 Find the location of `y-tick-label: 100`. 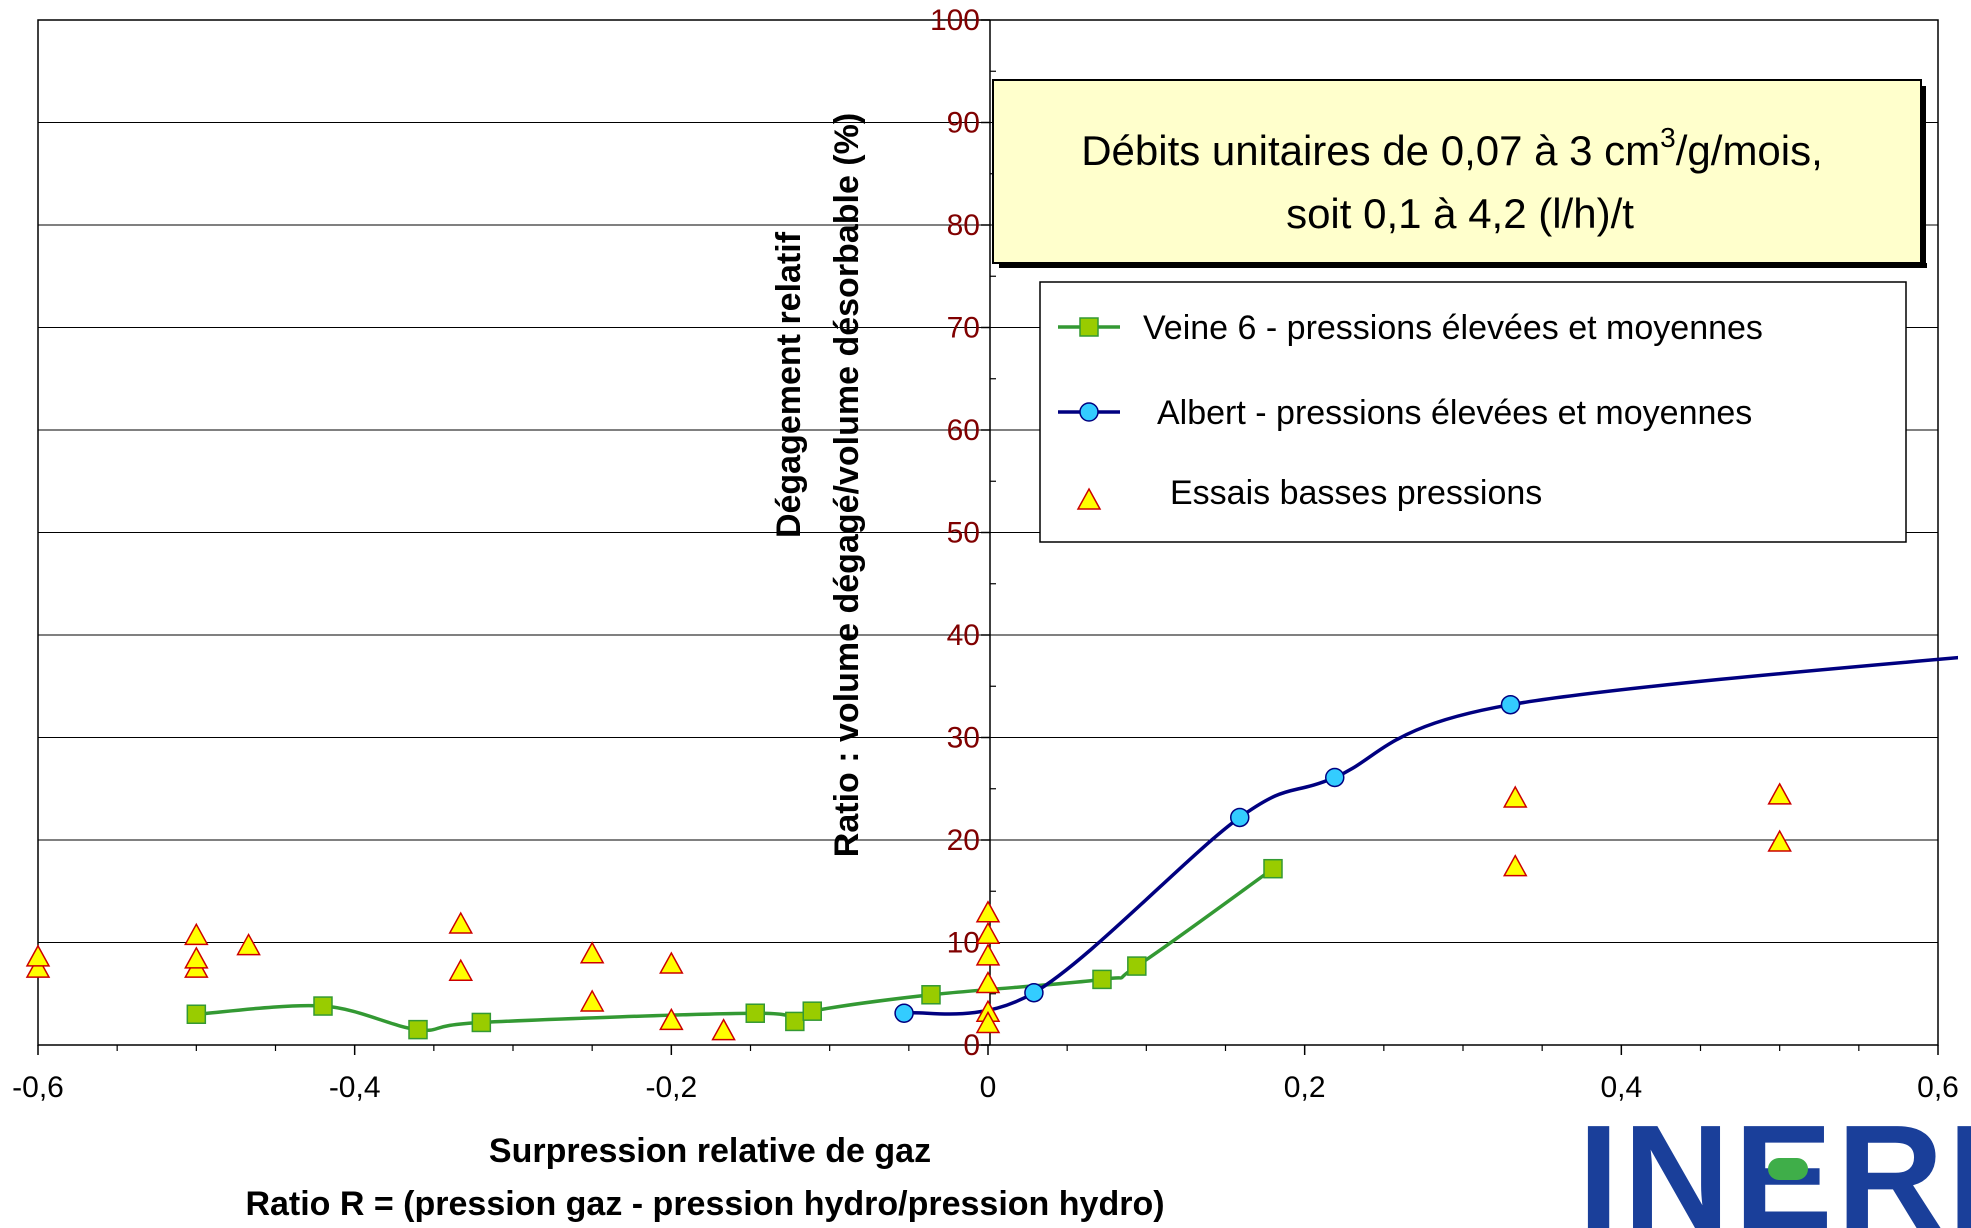

y-tick-label: 100 is located at coordinates (955, 20).